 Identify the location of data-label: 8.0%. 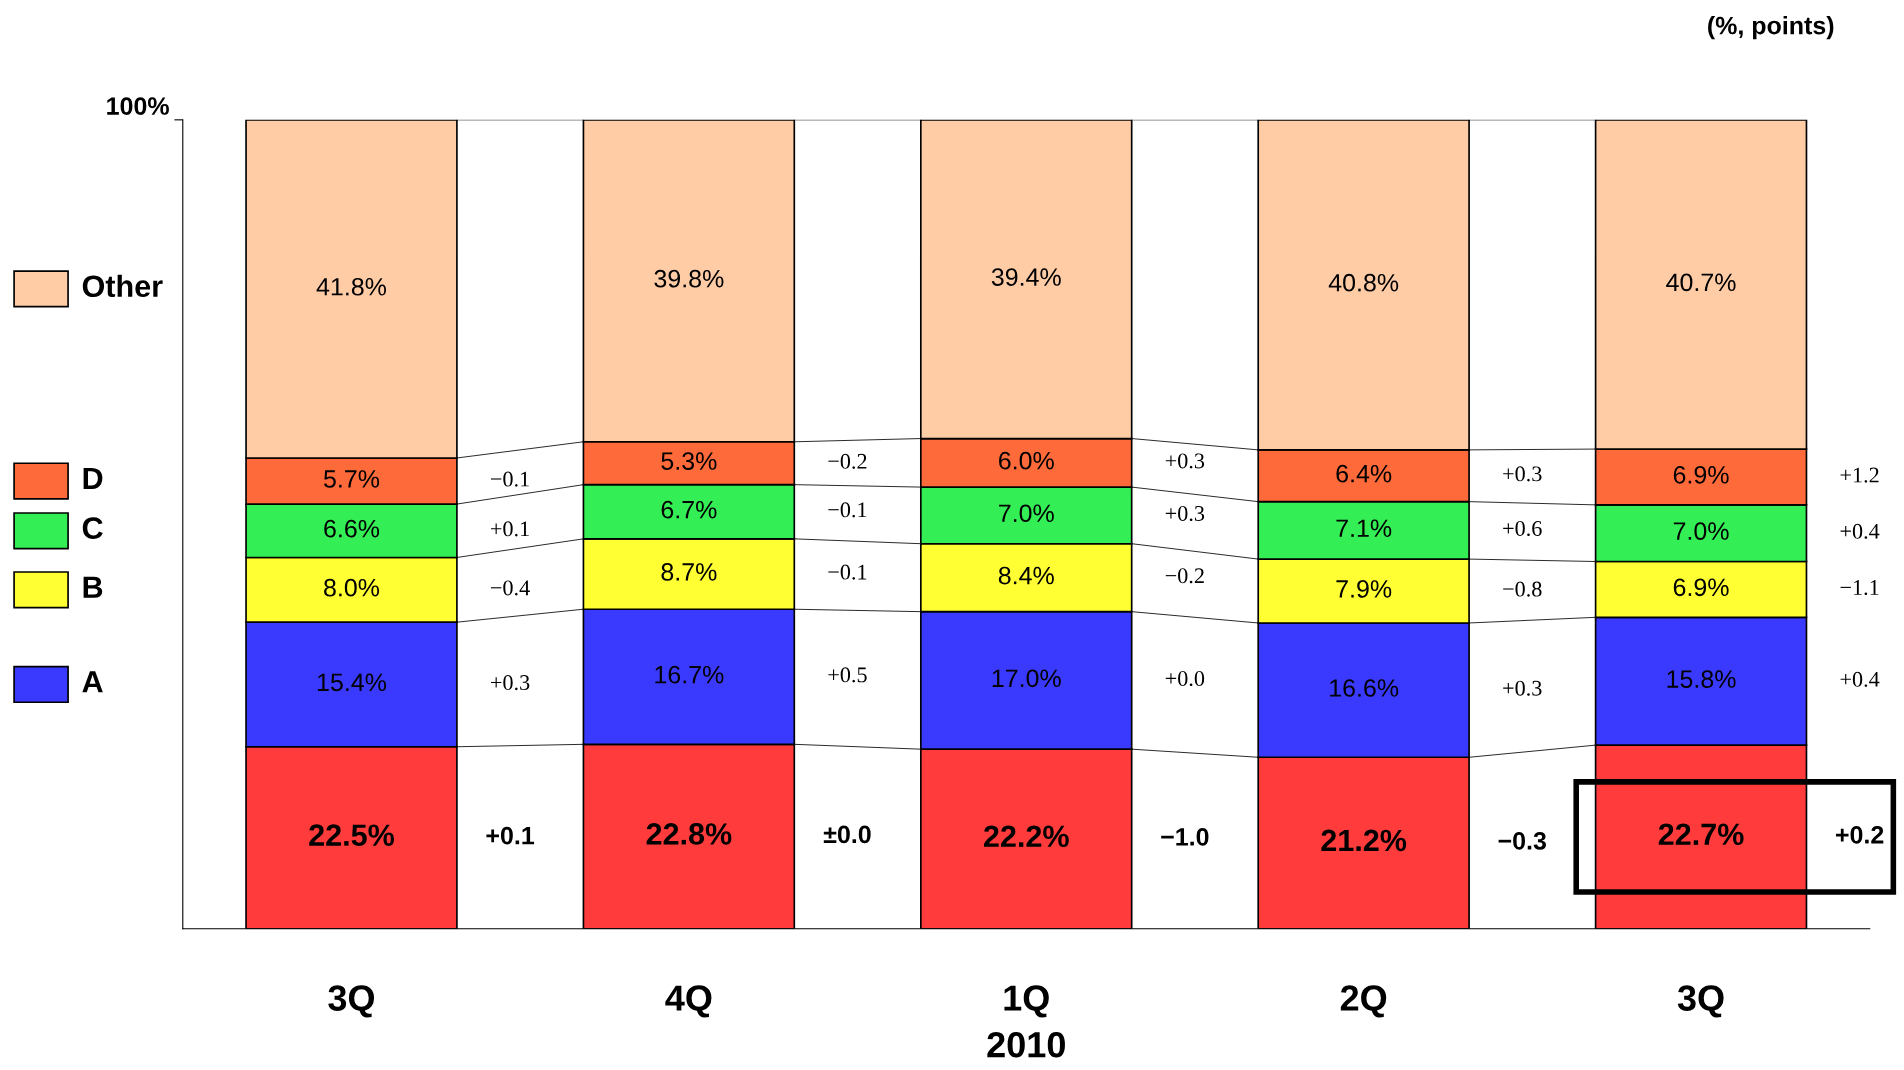
(352, 587).